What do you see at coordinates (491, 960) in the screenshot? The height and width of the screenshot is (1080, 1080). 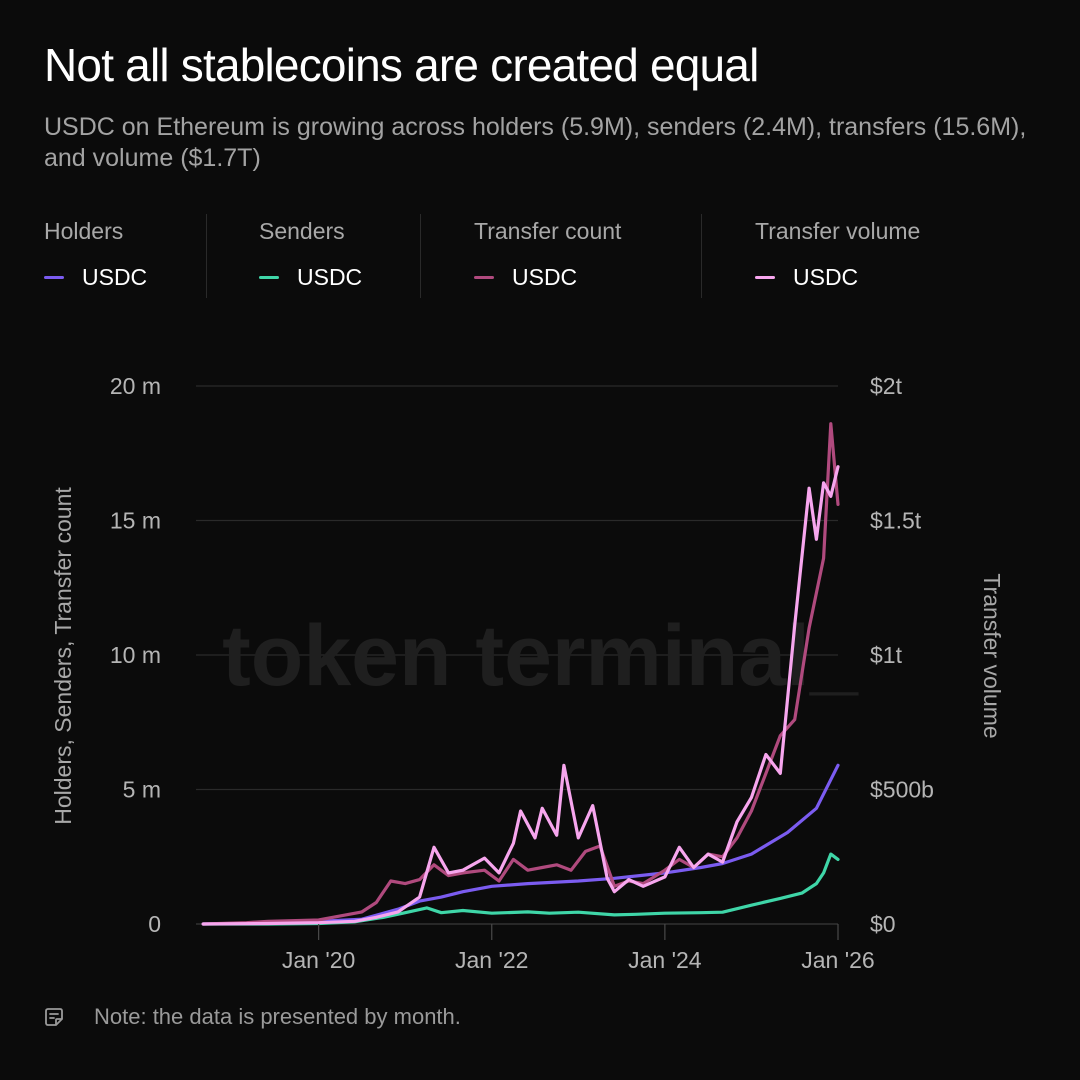 I see `x-tick-label: Jan '22` at bounding box center [491, 960].